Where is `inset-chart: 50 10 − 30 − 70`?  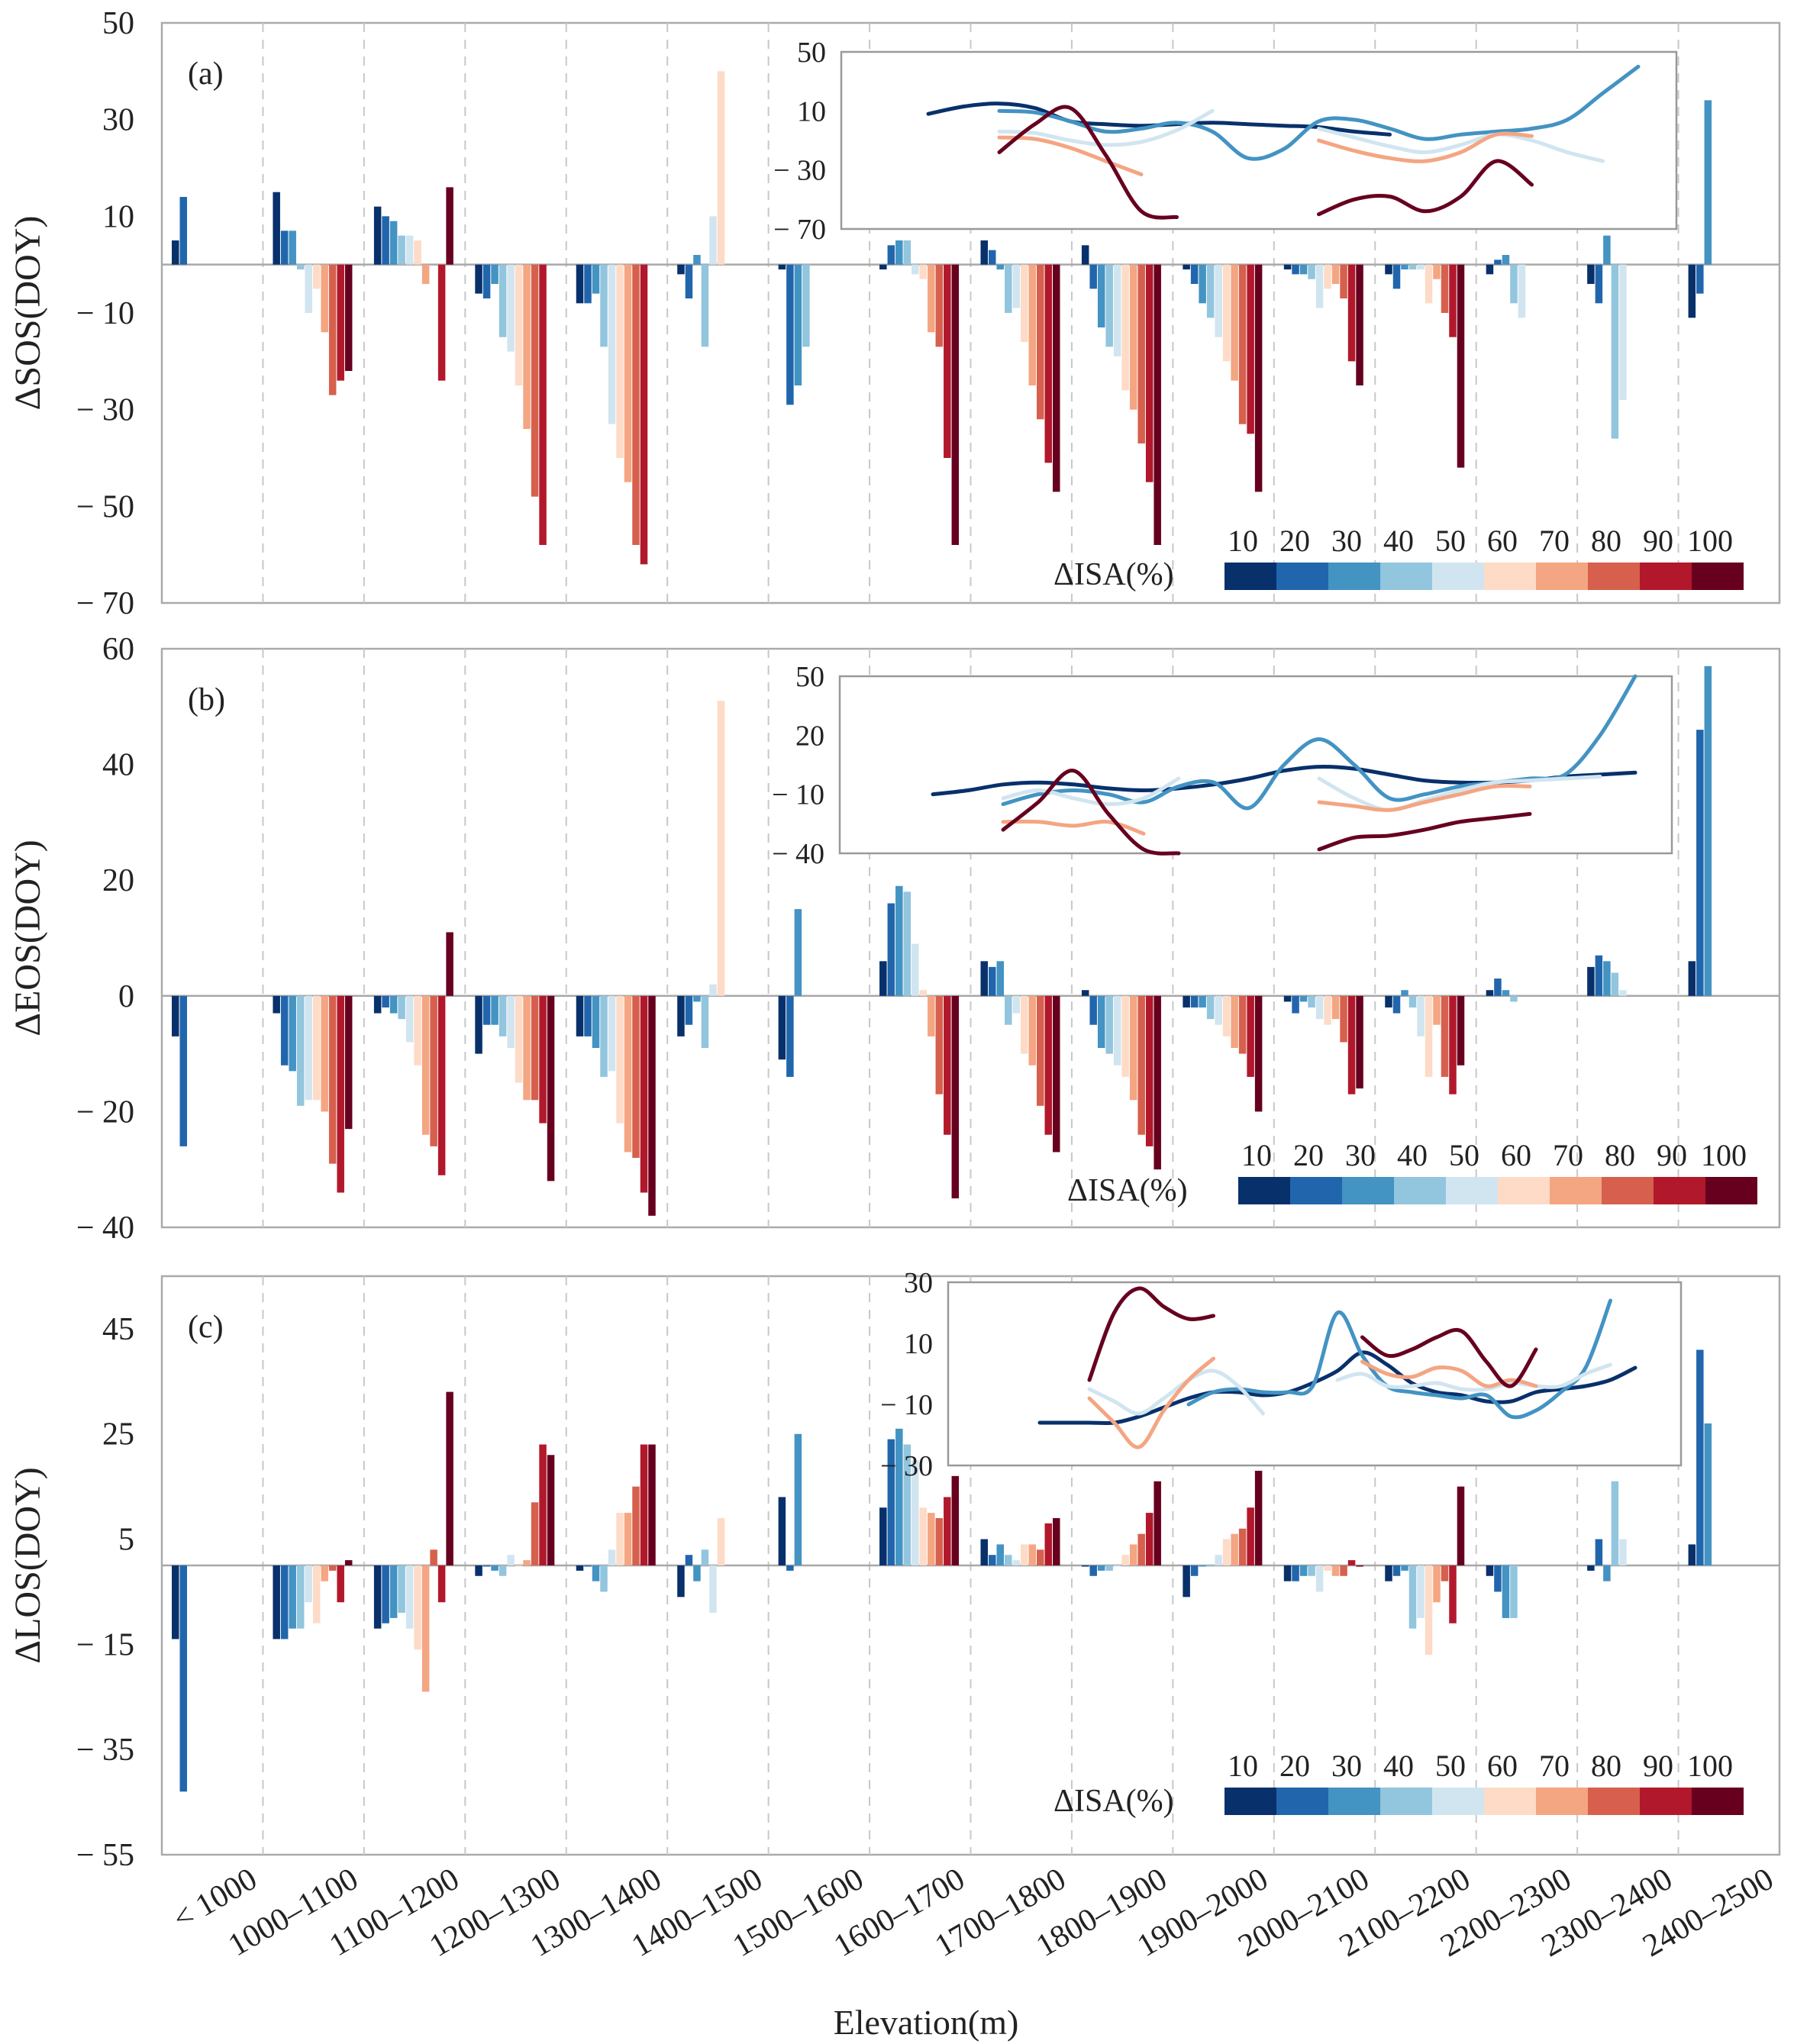 inset-chart: 50 10 − 30 − 70 is located at coordinates (1225, 141).